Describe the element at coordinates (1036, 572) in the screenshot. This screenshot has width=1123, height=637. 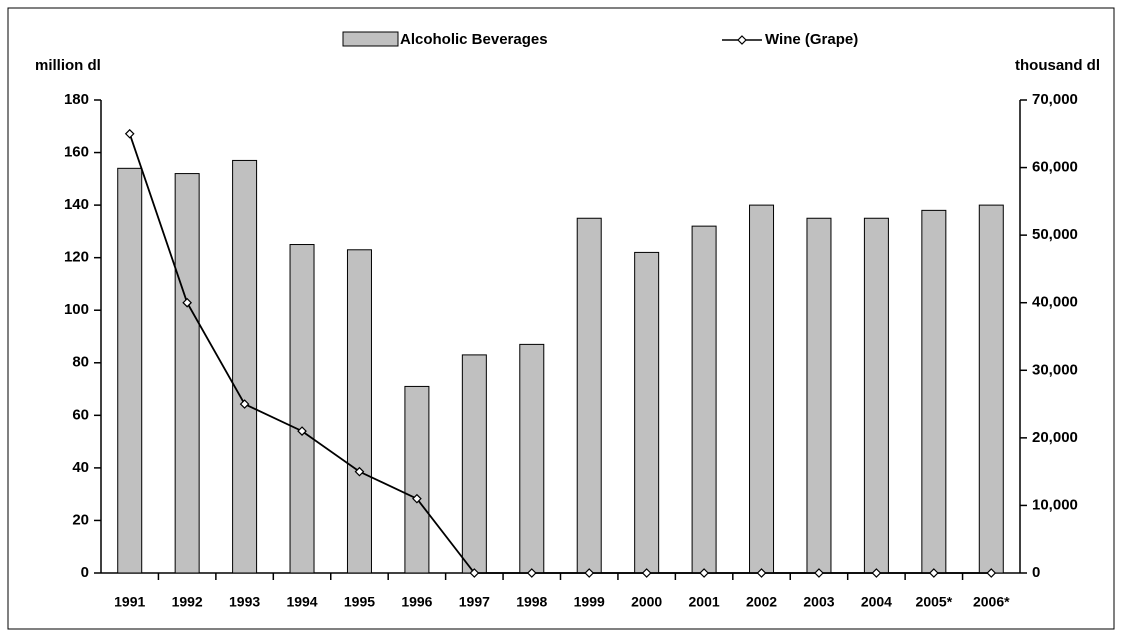
I see `y2-tick-label: 0` at that location.